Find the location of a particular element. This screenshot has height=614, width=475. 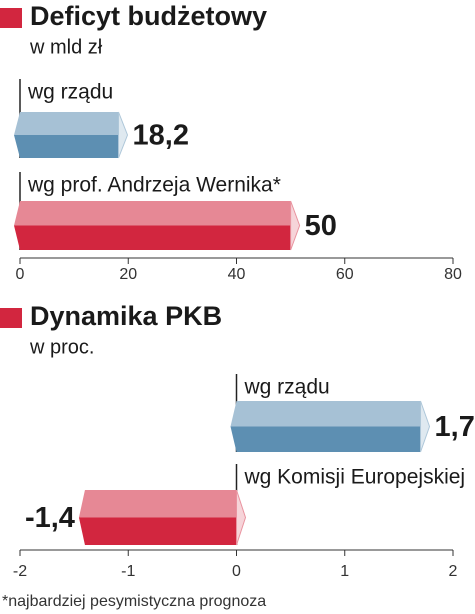

x-tick-label: -1 is located at coordinates (128, 571).